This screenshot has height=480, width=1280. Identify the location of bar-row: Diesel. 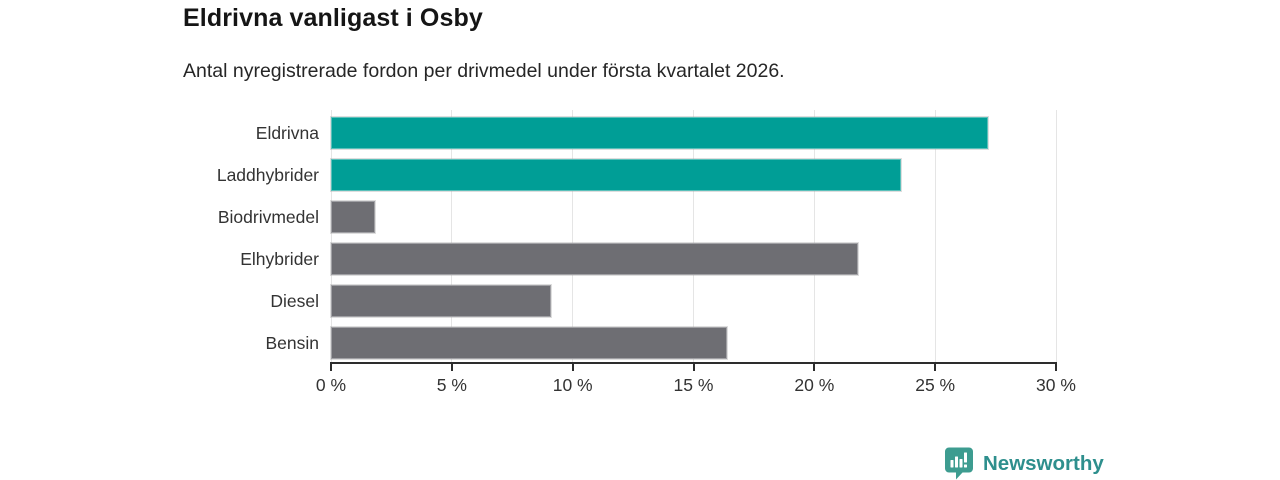
(663, 301).